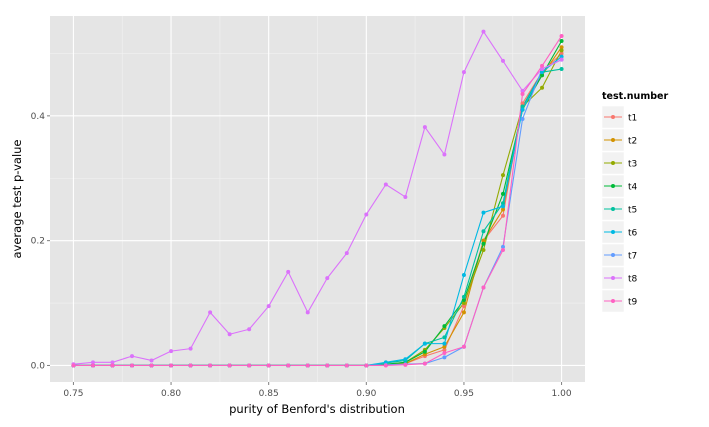 The height and width of the screenshot is (427, 709). Describe the element at coordinates (632, 211) in the screenshot. I see `legend-label-t5: t5` at that location.